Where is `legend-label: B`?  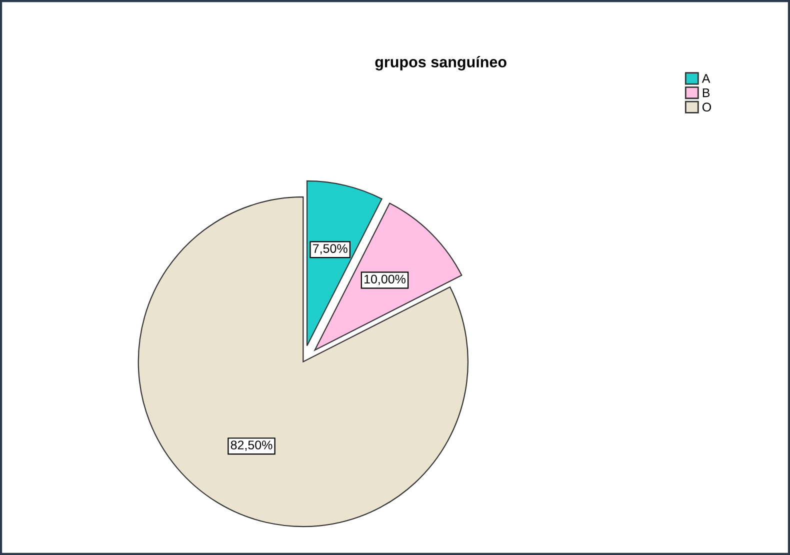 legend-label: B is located at coordinates (706, 93).